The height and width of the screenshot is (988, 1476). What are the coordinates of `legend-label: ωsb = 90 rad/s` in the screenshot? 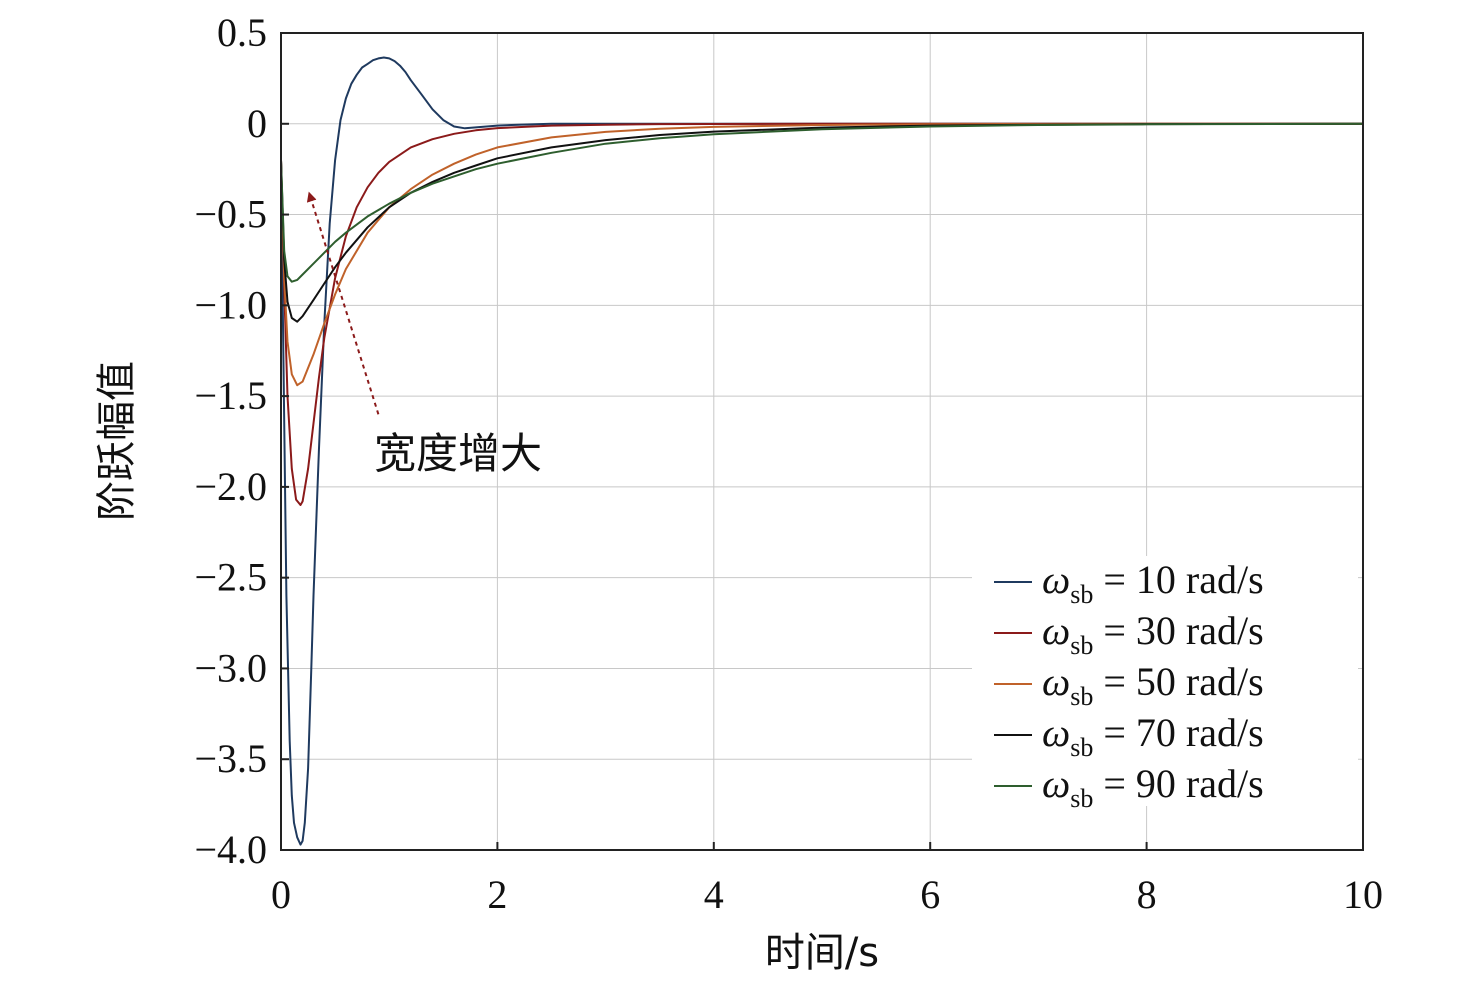 It's located at (1153, 787).